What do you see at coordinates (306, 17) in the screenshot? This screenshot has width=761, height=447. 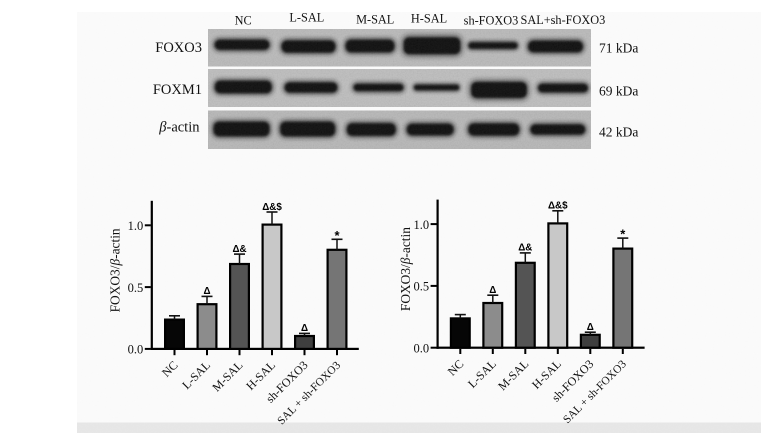 I see `svg-text: L-SAL` at bounding box center [306, 17].